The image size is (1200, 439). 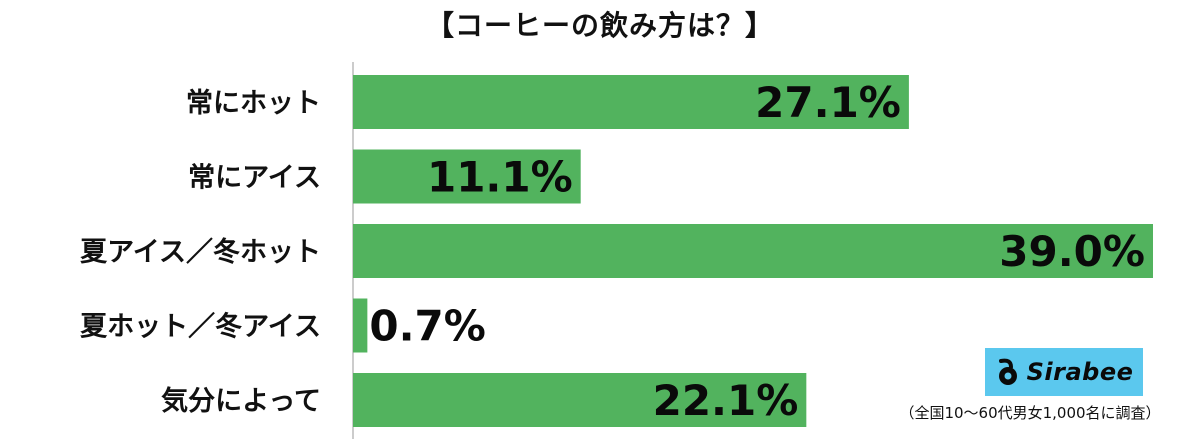 I want to click on sirabee-logo: Sirabee, so click(x=1064, y=372).